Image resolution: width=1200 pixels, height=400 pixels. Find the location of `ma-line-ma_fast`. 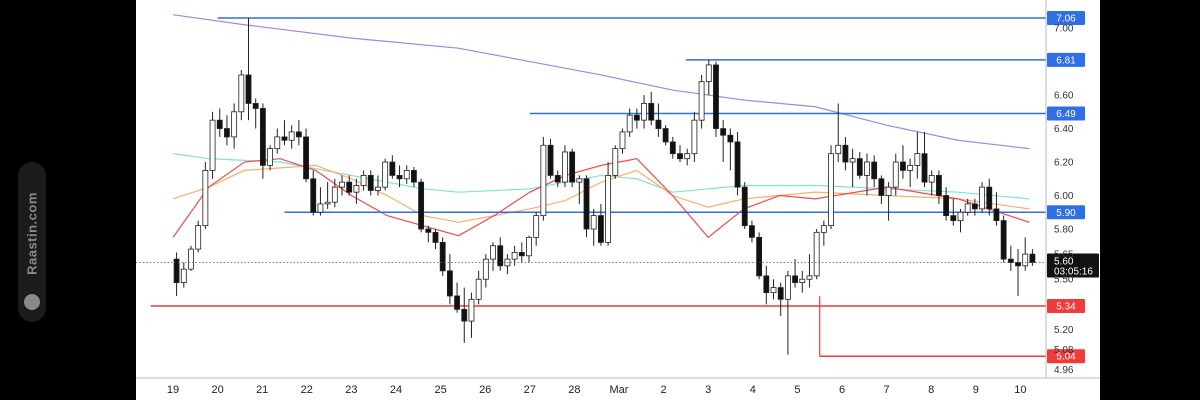

ma-line-ma_fast is located at coordinates (601, 198).